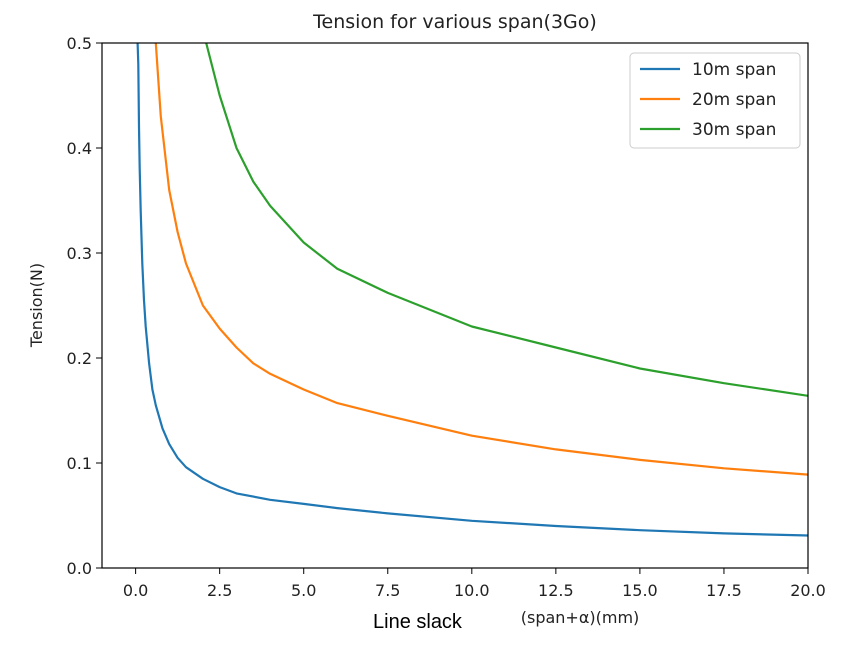 The image size is (863, 650). What do you see at coordinates (135, 590) in the screenshot?
I see `x-tick-label: 0.0` at bounding box center [135, 590].